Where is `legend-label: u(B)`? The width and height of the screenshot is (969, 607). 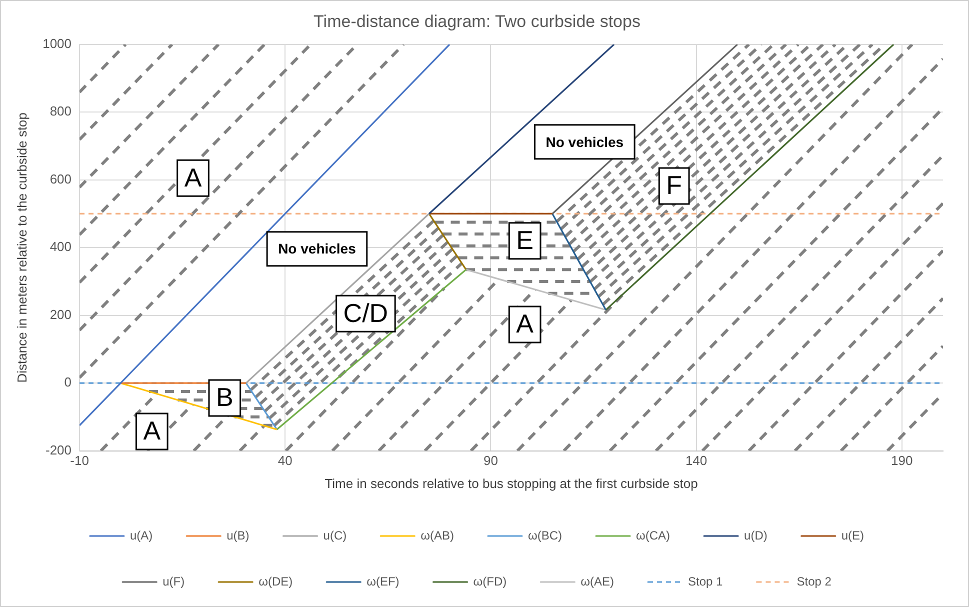
legend-label: u(B) is located at coordinates (238, 535).